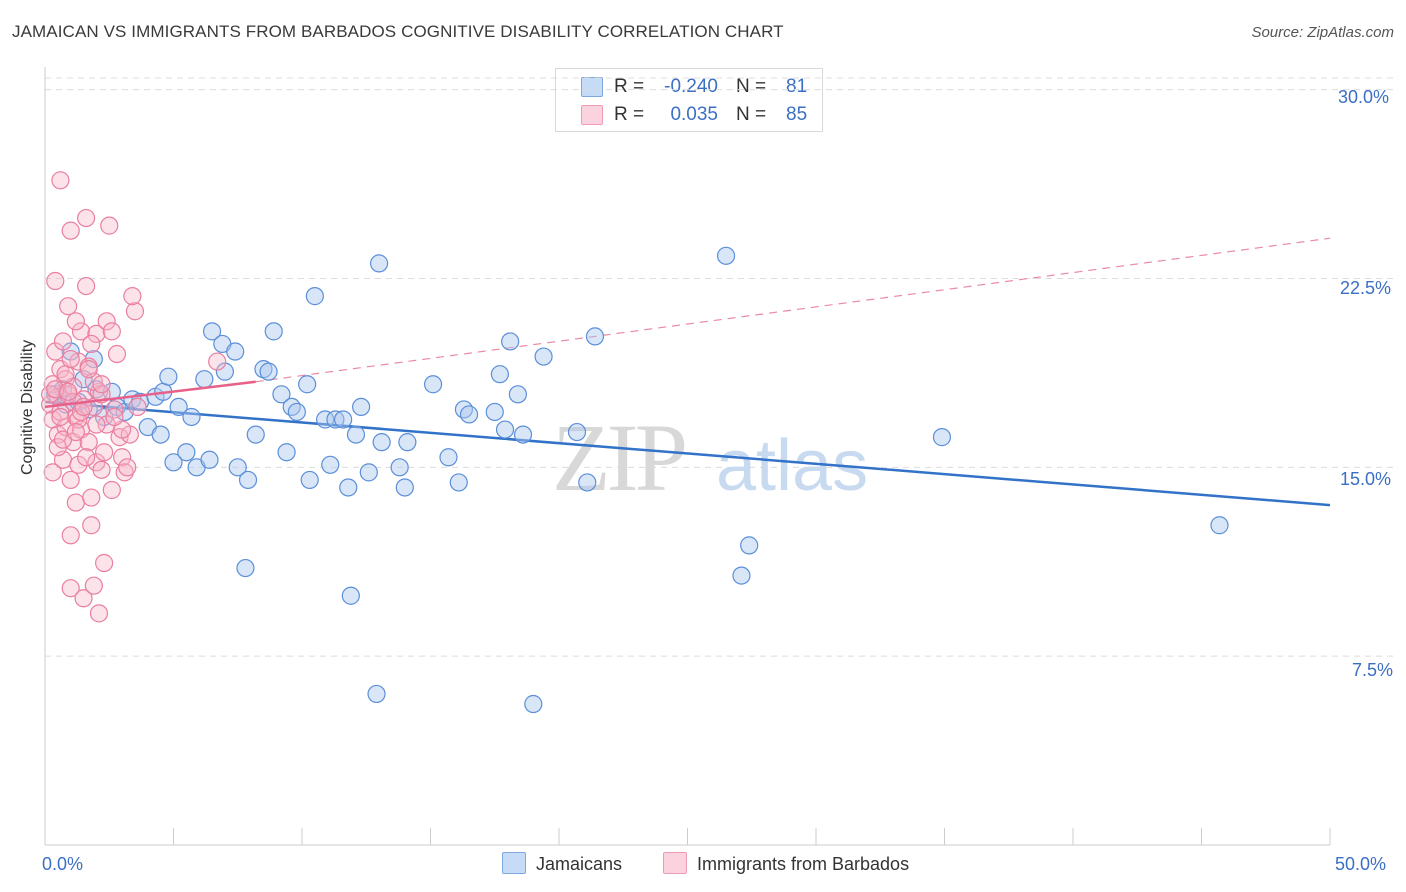 The height and width of the screenshot is (892, 1406). I want to click on x-tick-max: 50.0%, so click(1361, 864).